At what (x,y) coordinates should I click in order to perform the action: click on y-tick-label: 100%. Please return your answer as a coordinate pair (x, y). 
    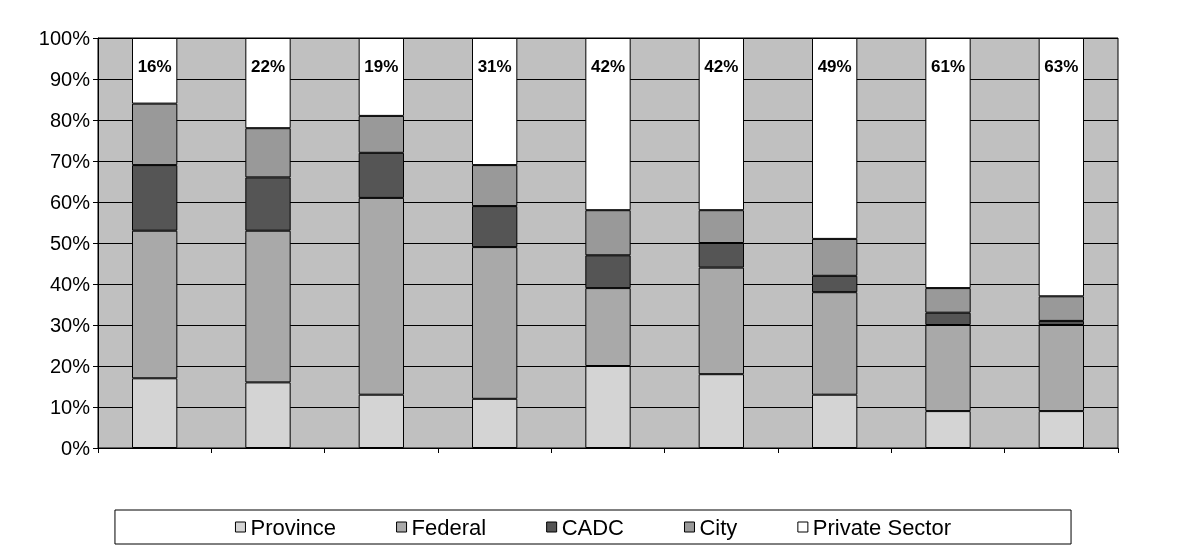
    Looking at the image, I should click on (64, 38).